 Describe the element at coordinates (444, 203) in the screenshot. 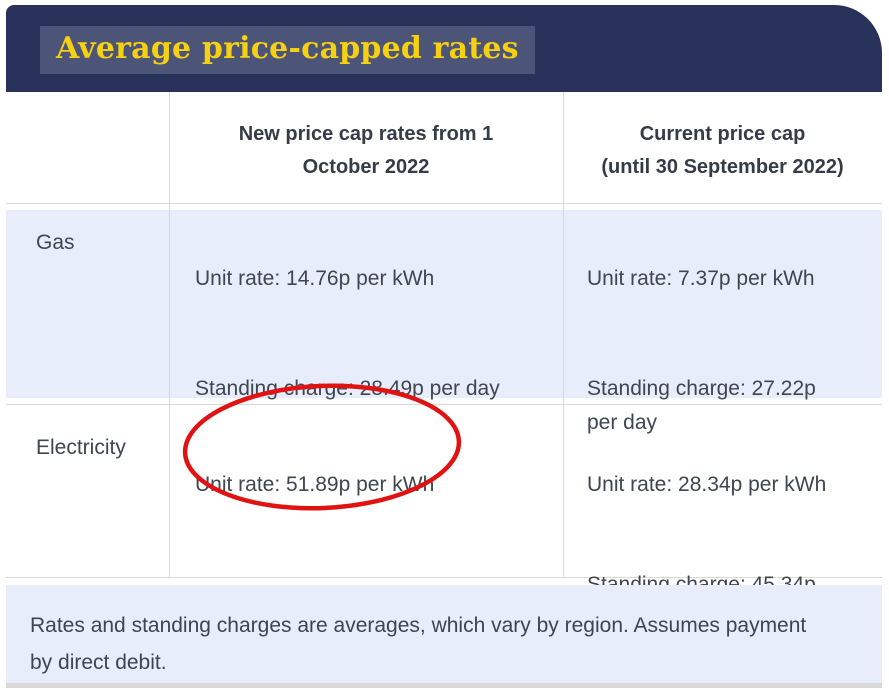

I see `row-divider-header` at that location.